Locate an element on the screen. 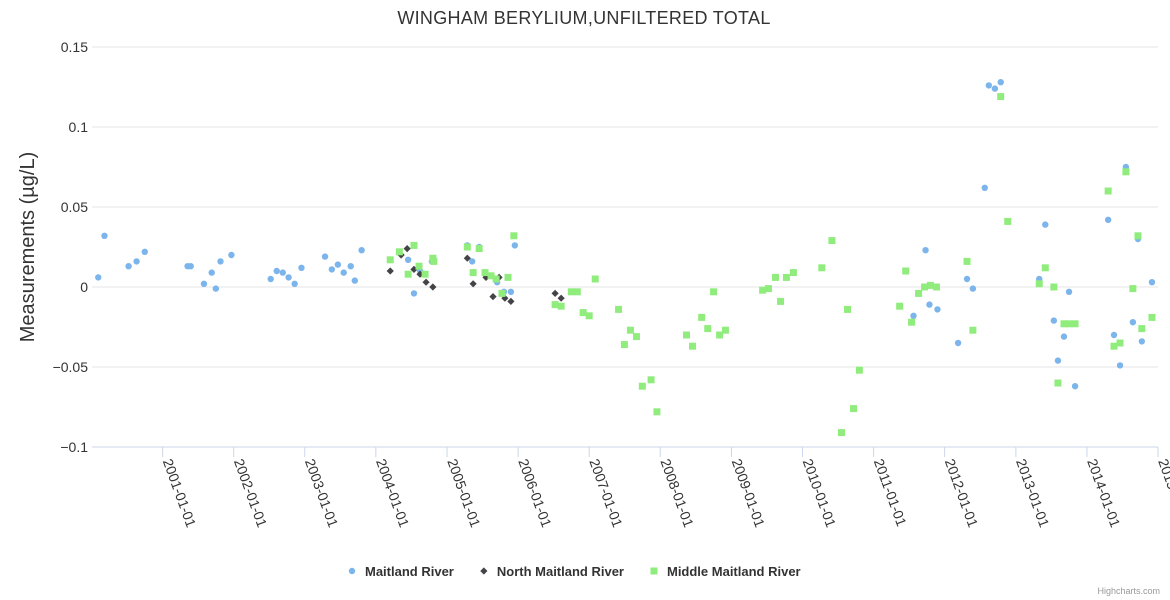 The width and height of the screenshot is (1170, 600). legend-item-2: Middle Maitland River is located at coordinates (725, 571).